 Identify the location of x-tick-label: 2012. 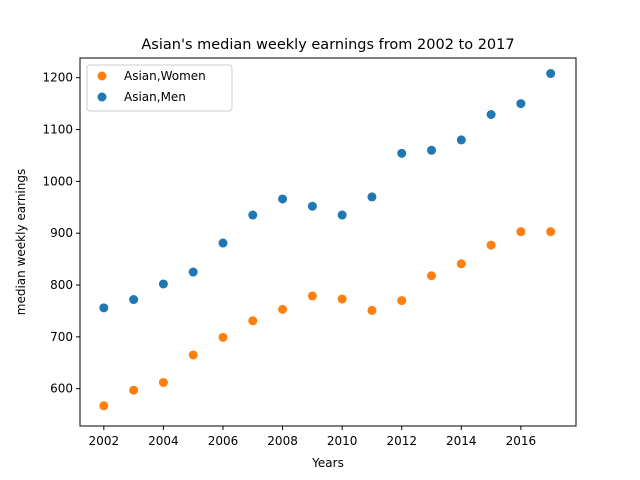
(401, 441).